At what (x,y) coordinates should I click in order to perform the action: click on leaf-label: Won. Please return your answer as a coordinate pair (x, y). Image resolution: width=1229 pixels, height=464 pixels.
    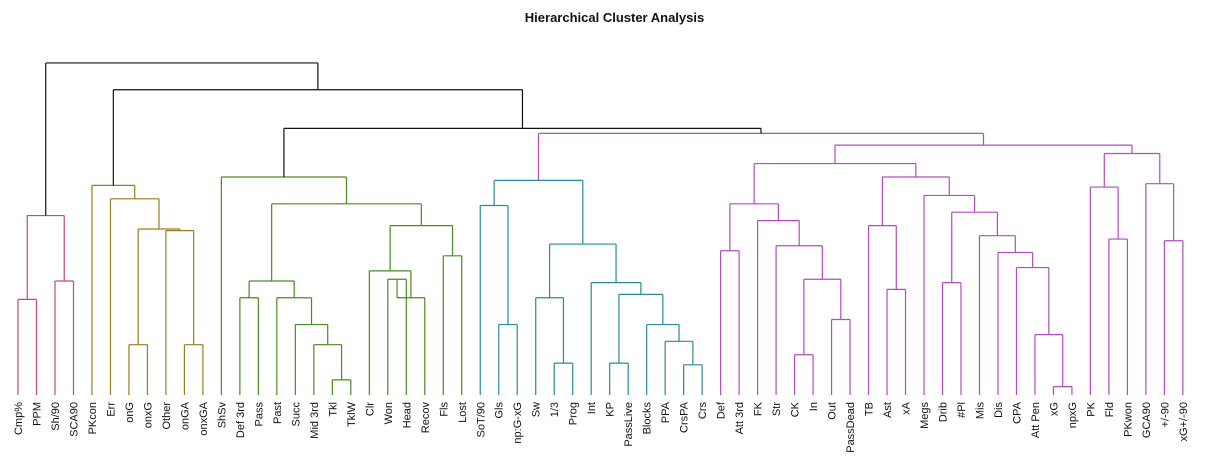
    Looking at the image, I should click on (389, 413).